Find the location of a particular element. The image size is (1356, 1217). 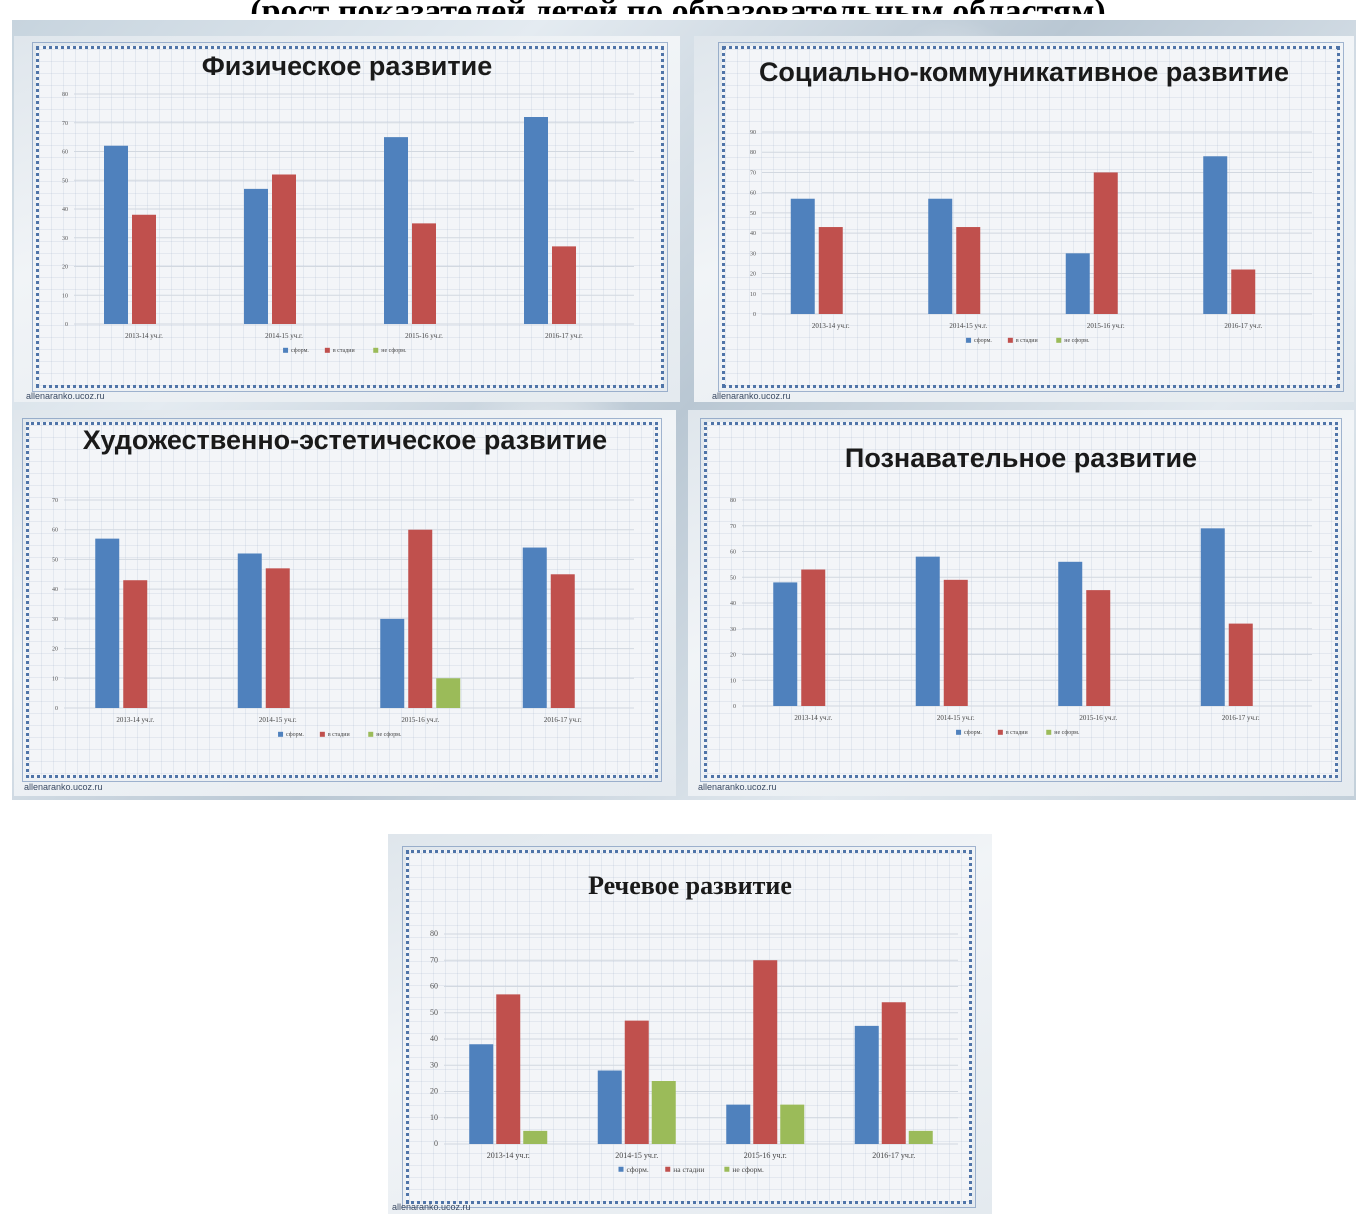

chart-title: Художественно-эстетическое развитие is located at coordinates (345, 440).